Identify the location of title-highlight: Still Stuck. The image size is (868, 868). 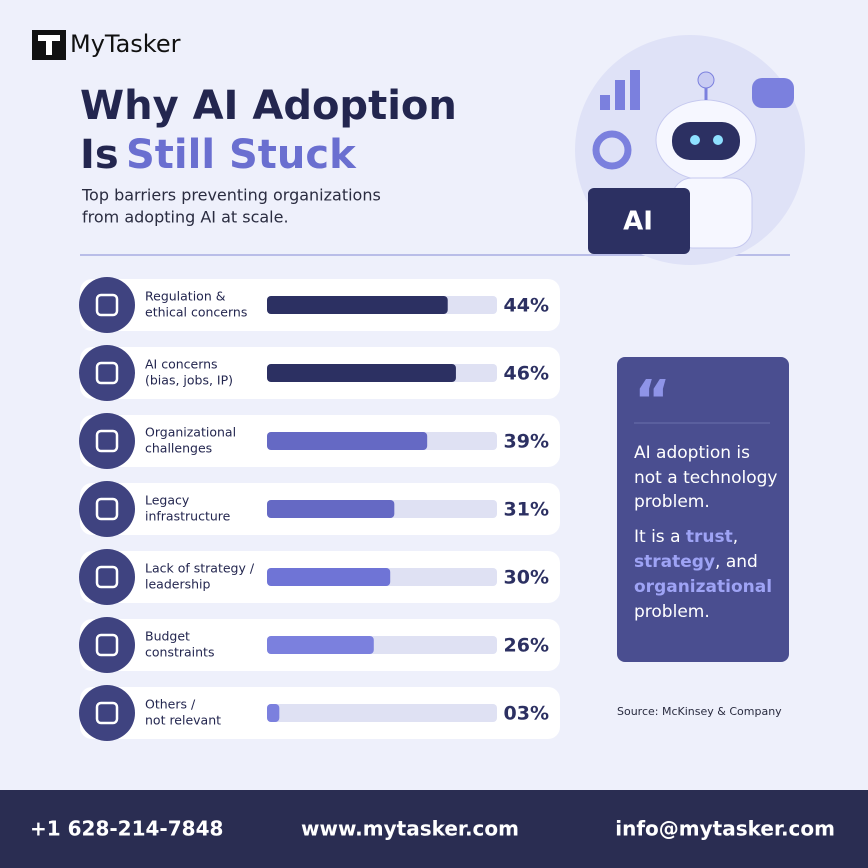
(241, 155).